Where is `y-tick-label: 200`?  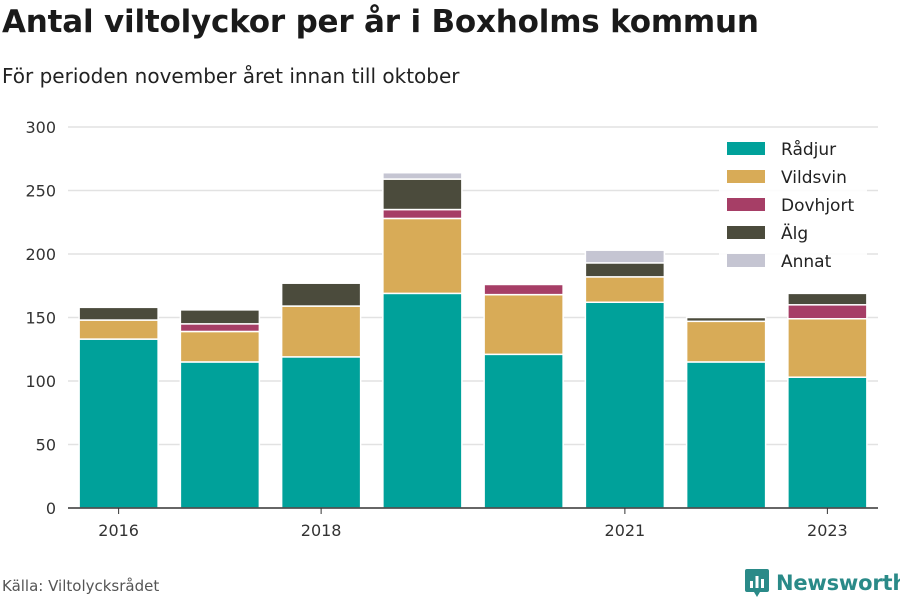 y-tick-label: 200 is located at coordinates (40, 254).